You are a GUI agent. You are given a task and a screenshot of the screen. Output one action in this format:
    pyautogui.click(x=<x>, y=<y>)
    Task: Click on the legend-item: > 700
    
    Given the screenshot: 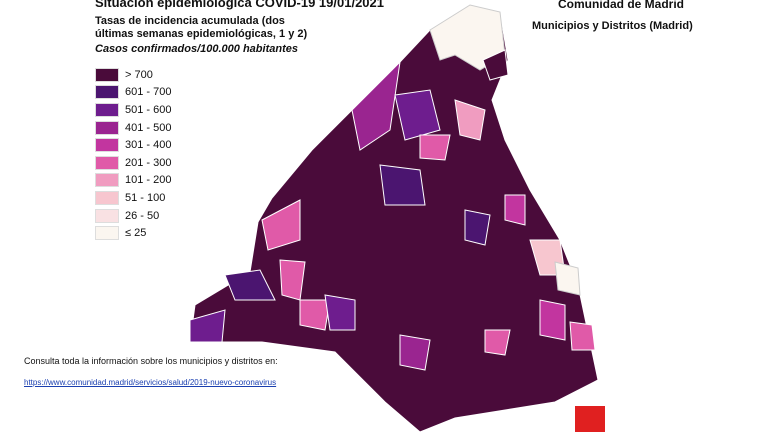 What is the action you would take?
    pyautogui.click(x=133, y=75)
    